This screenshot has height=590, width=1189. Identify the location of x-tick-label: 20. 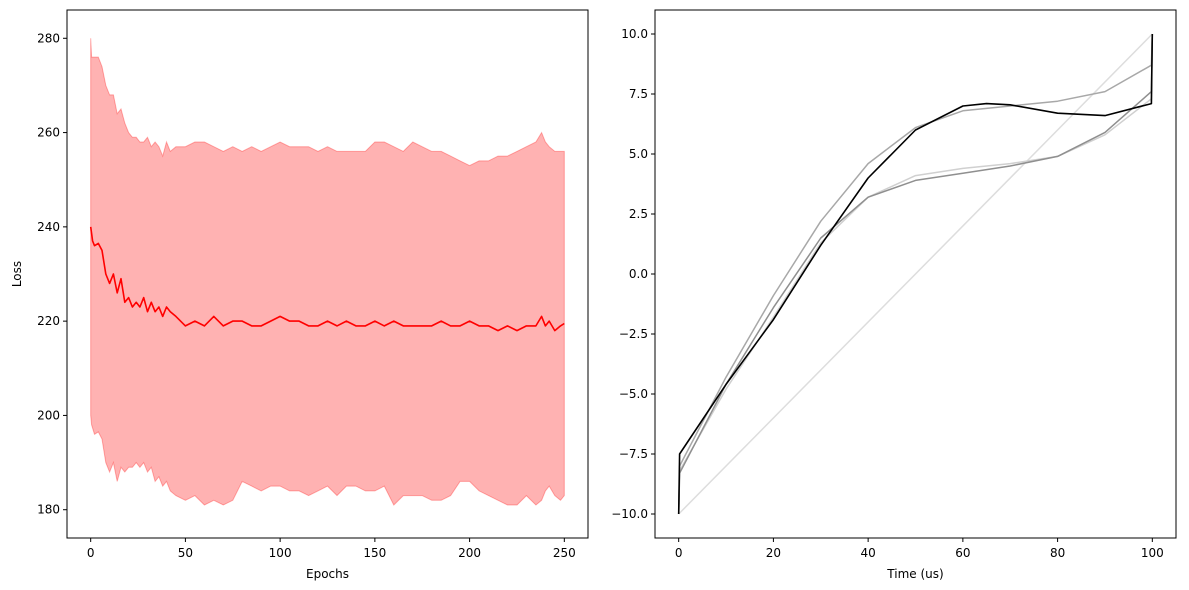
(773, 553).